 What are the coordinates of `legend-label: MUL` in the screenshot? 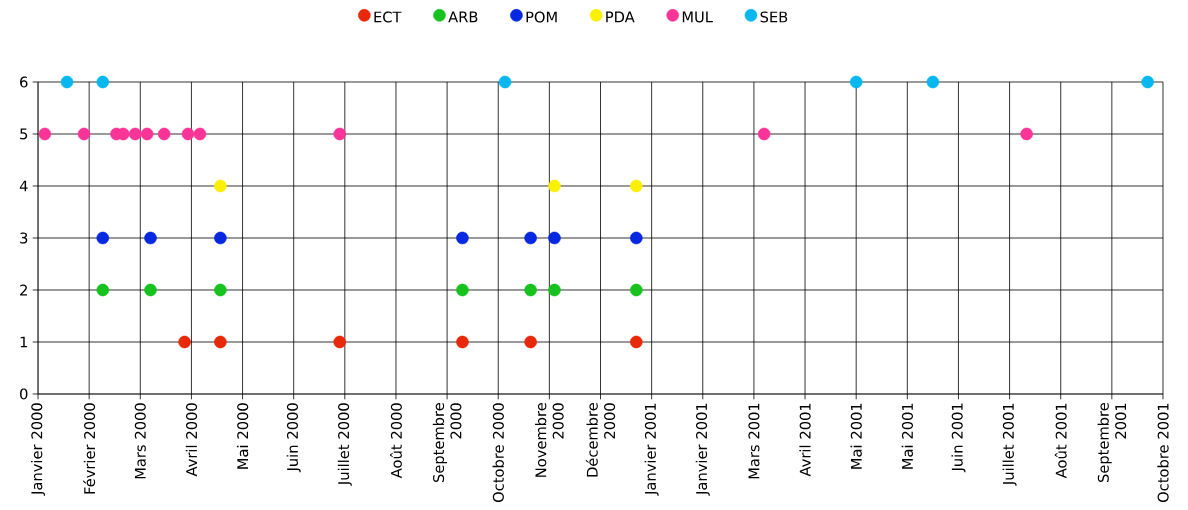 It's located at (697, 17).